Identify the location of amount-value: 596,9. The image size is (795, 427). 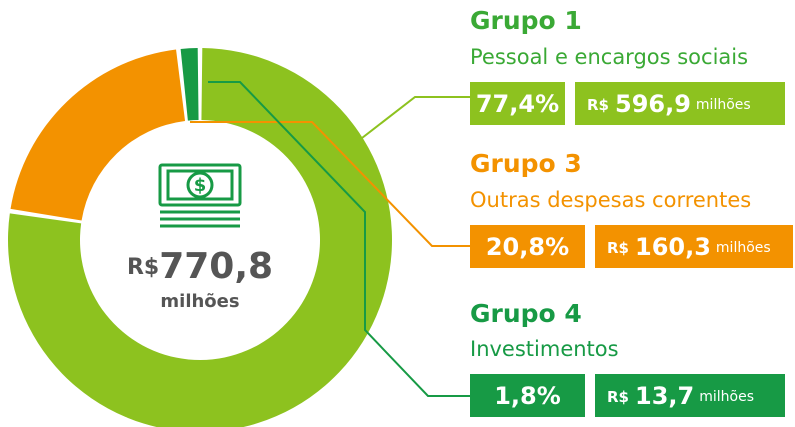
(653, 104).